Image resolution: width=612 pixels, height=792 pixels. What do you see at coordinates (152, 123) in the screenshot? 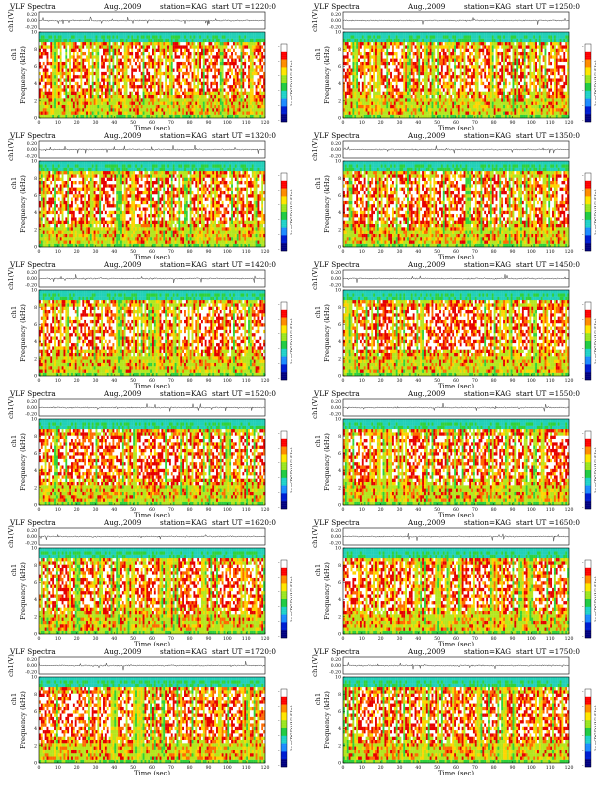
I see `x-tick-label: 60` at bounding box center [152, 123].